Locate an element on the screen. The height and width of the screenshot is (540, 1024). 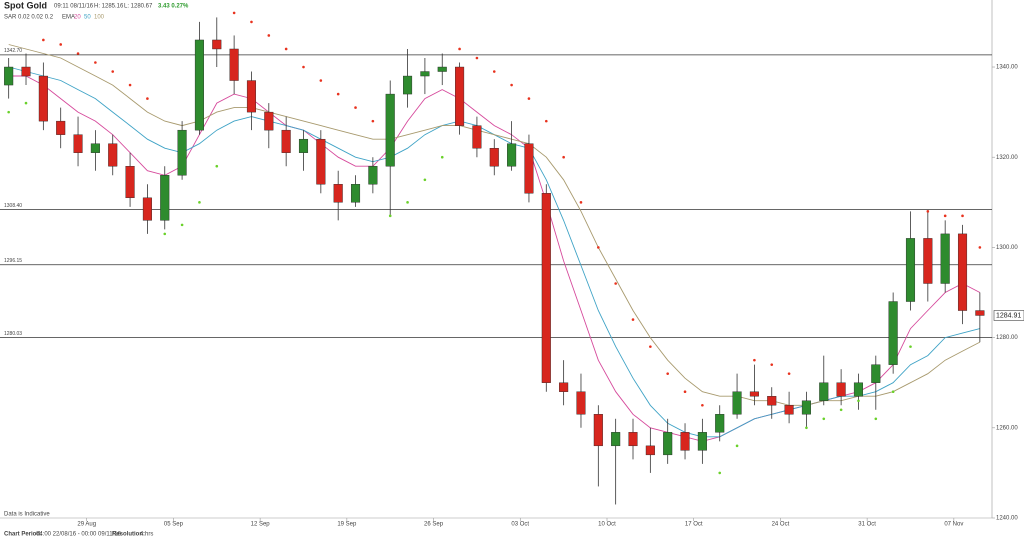
ema-param: 50 is located at coordinates (87, 18).